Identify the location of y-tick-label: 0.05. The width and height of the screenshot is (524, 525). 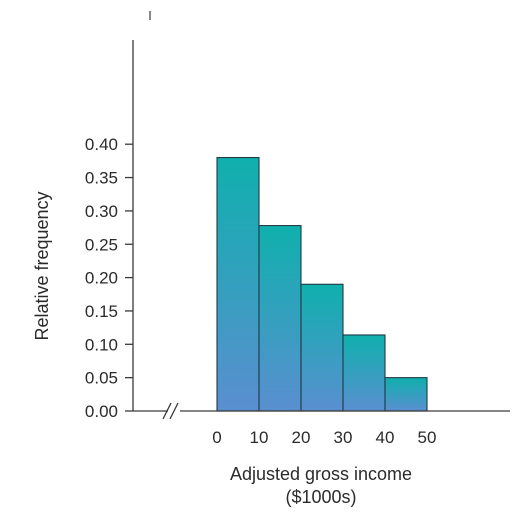
(101, 378).